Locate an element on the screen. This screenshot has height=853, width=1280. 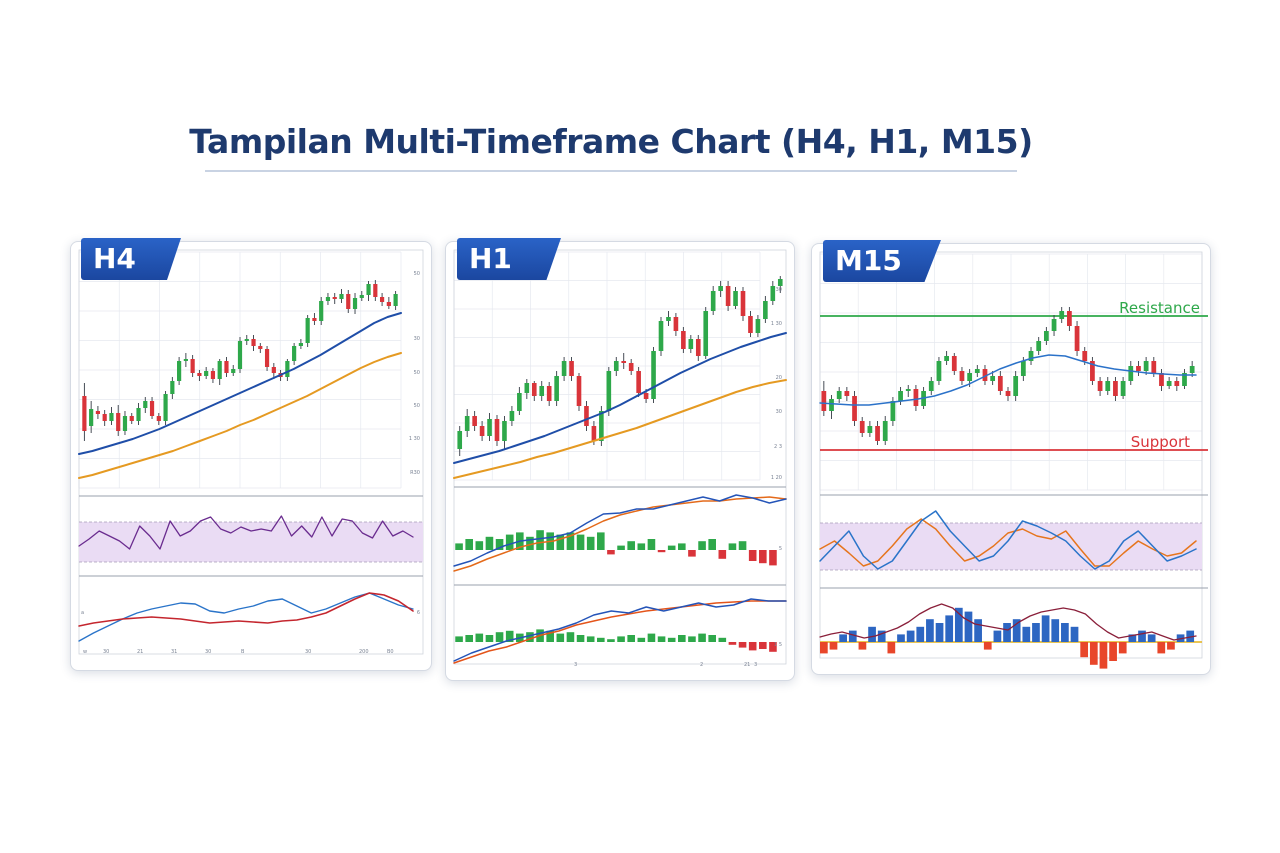
axis-tick-label: w is located at coordinates (85, 652).